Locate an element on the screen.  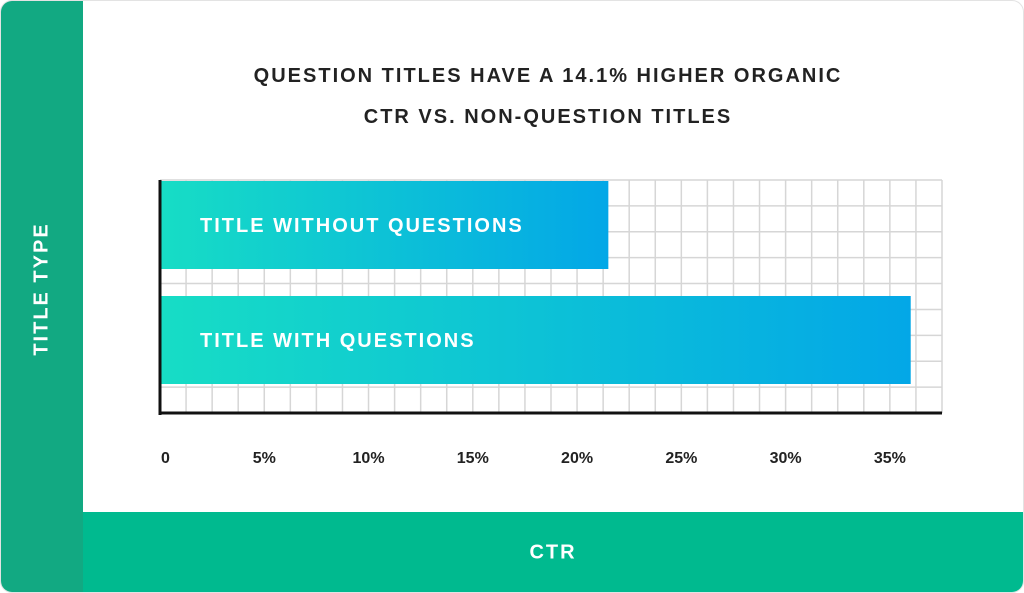
bar-title-with-questions is located at coordinates (535, 340).